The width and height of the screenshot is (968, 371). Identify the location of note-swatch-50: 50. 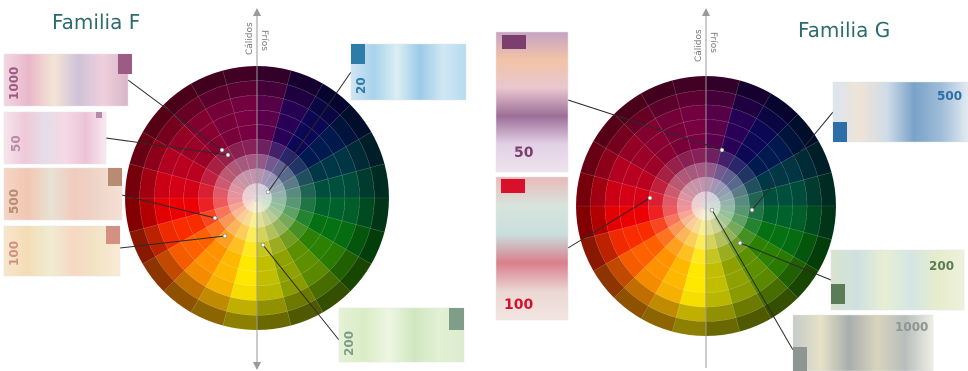
(610, 102).